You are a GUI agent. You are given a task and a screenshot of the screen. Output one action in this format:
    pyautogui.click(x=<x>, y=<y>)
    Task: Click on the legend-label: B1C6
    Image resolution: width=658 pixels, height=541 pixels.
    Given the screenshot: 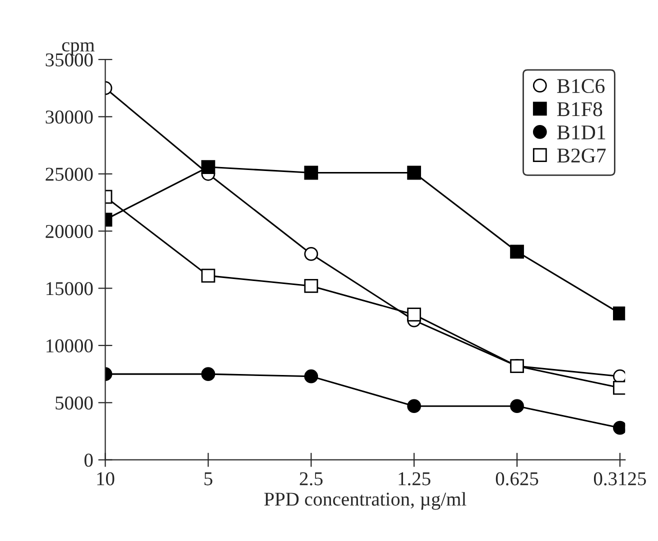 What is the action you would take?
    pyautogui.click(x=581, y=86)
    